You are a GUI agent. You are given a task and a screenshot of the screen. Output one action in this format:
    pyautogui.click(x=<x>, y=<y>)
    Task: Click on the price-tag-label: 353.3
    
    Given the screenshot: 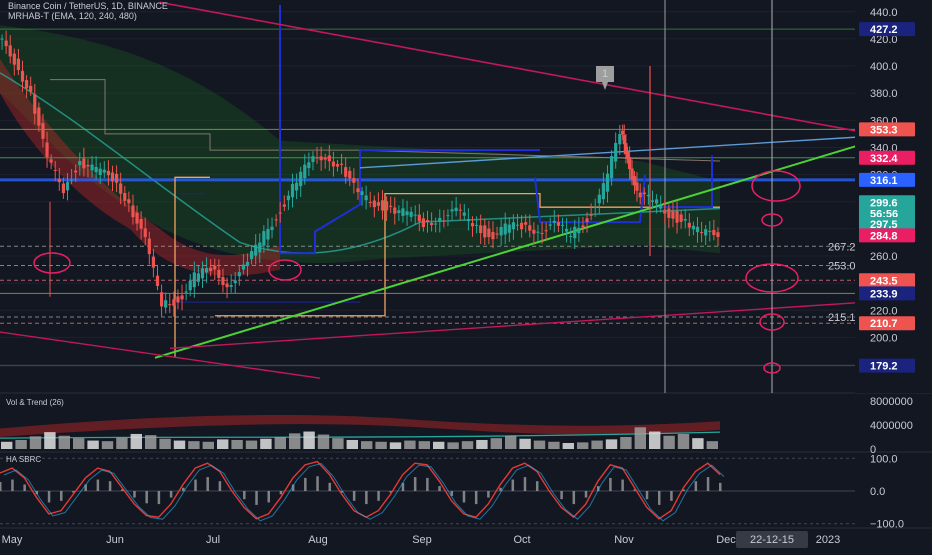 What is the action you would take?
    pyautogui.click(x=884, y=130)
    